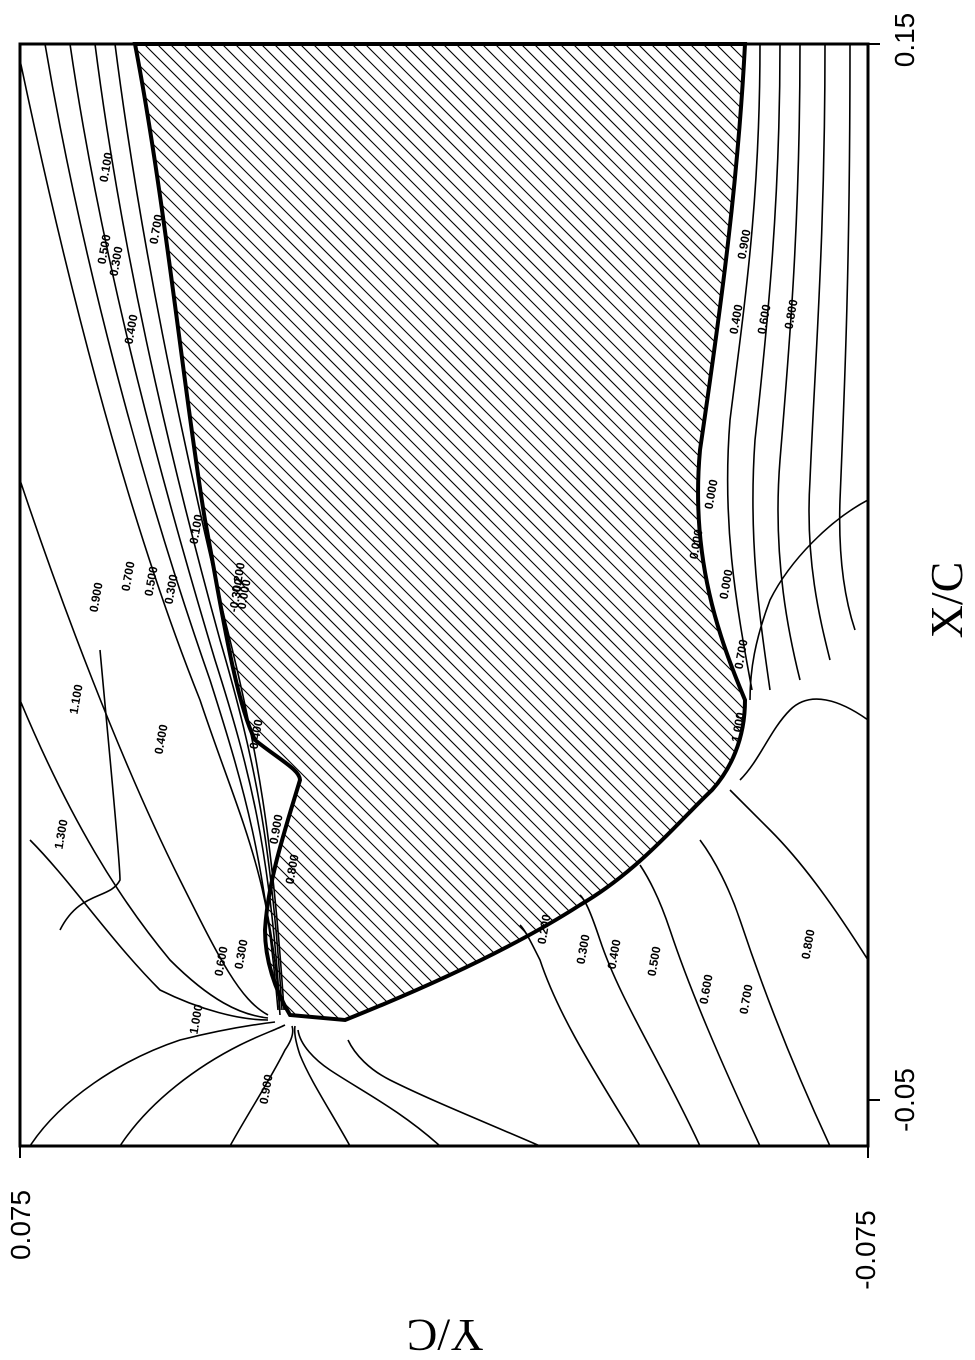 This screenshot has height=1360, width=975. Describe the element at coordinates (746, 999) in the screenshot. I see `contour-label: 0.700` at that location.